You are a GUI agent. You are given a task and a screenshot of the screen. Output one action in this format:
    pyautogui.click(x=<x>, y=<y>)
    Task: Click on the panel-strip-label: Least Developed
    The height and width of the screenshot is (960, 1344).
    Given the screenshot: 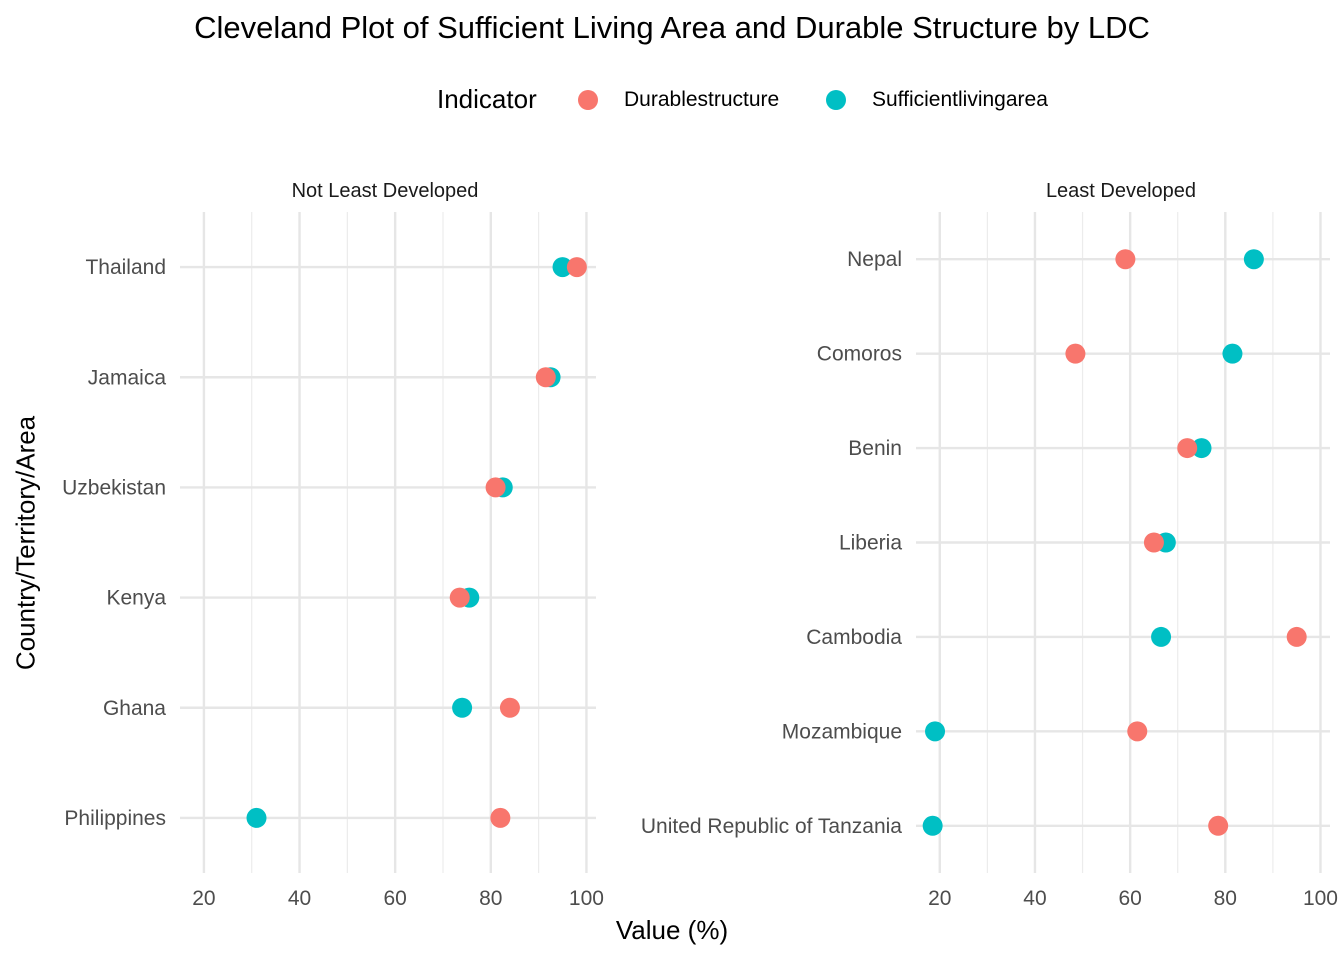 What is the action you would take?
    pyautogui.click(x=1121, y=191)
    